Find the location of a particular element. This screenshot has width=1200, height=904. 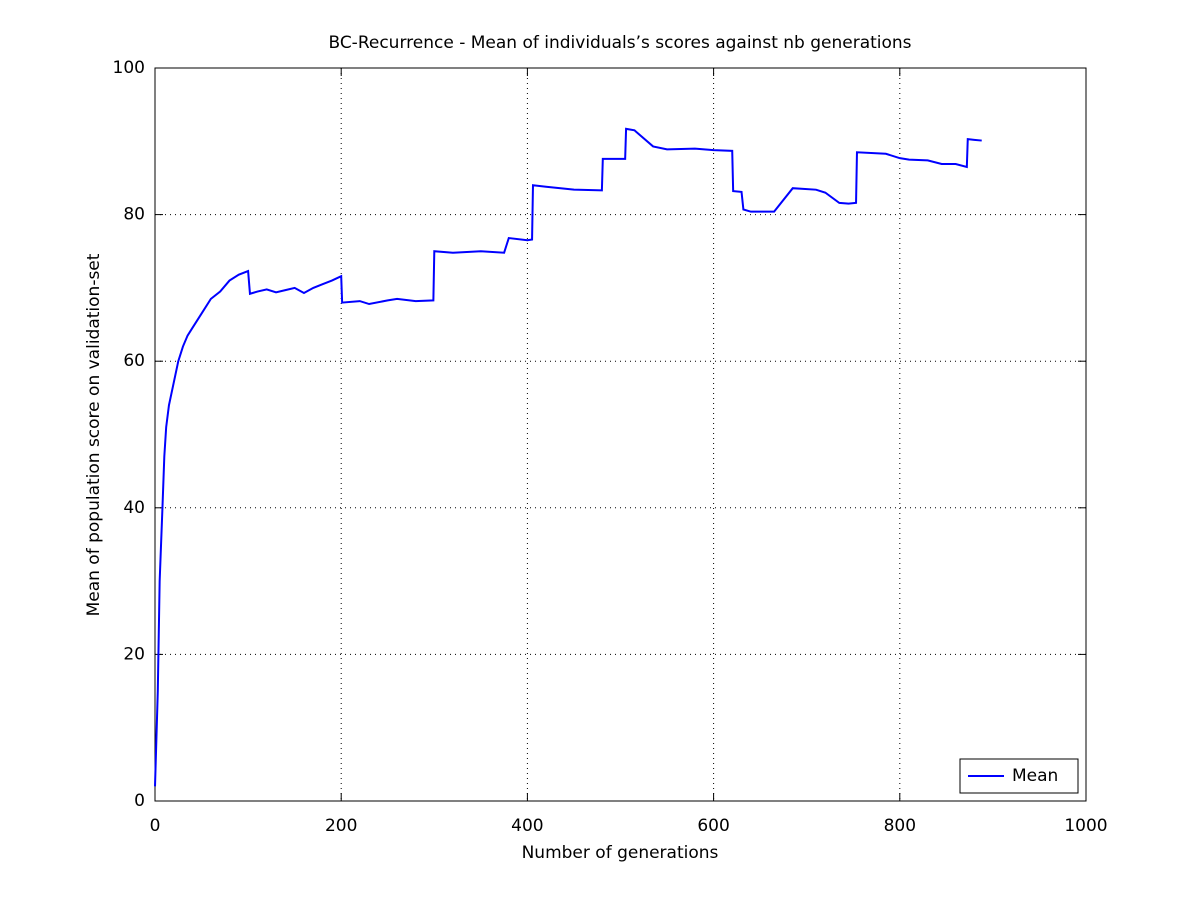

legend-label: Mean is located at coordinates (1035, 776).